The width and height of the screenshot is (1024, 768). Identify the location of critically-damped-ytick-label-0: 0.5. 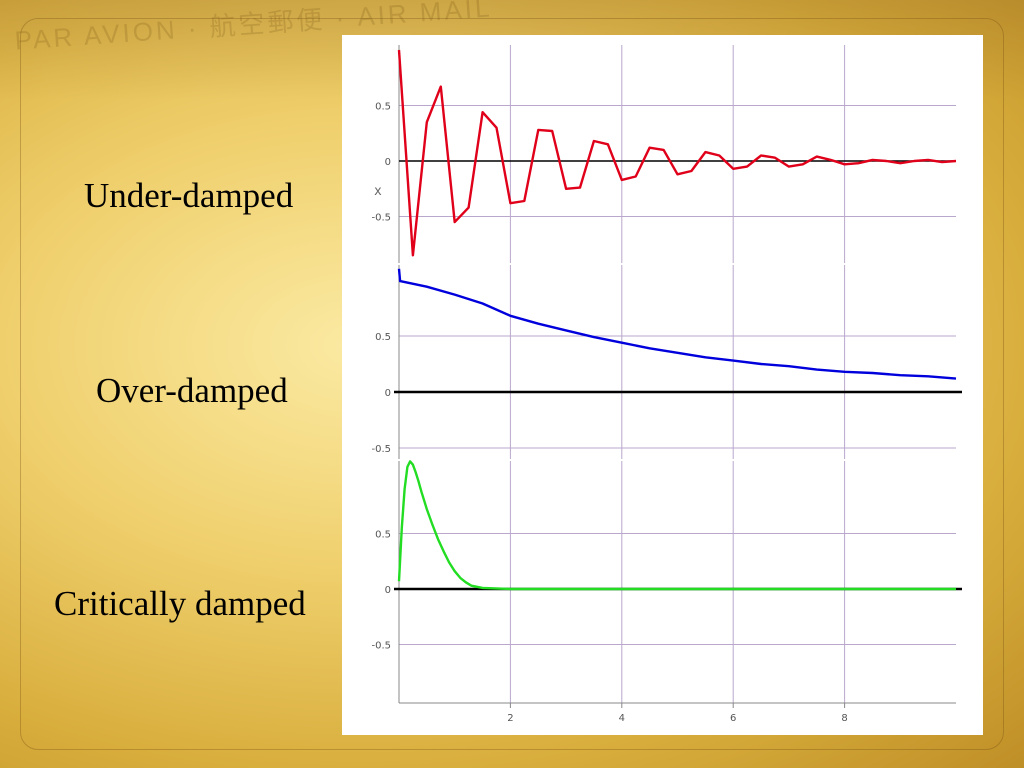
(383, 535).